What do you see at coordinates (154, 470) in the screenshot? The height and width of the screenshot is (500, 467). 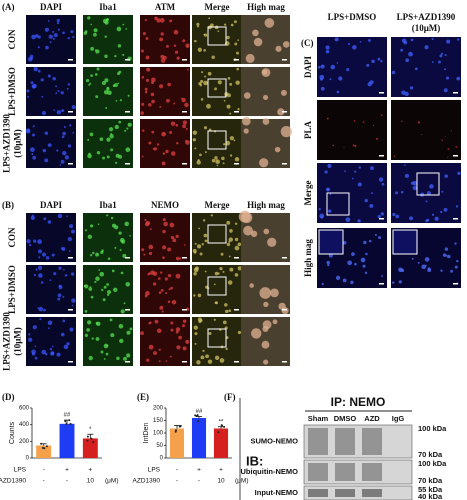 I see `treatment-name: LPS` at bounding box center [154, 470].